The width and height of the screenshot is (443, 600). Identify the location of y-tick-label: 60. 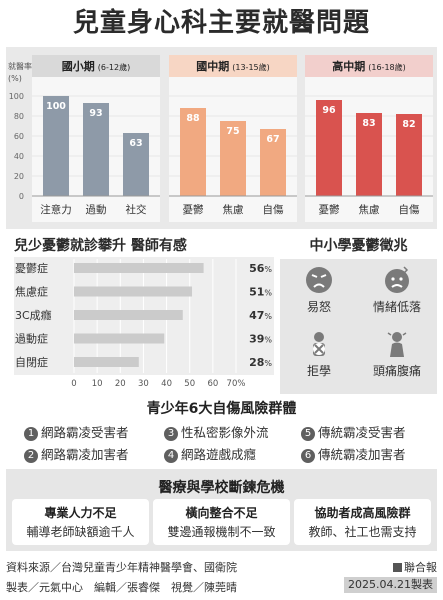
(19, 136).